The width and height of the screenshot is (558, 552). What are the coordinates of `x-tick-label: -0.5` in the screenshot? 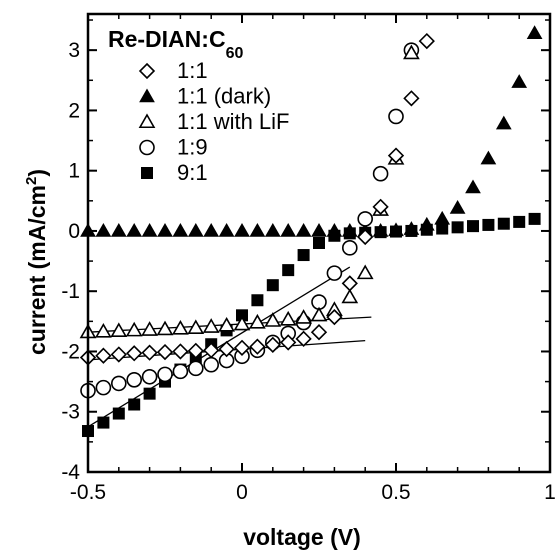 It's located at (88, 492).